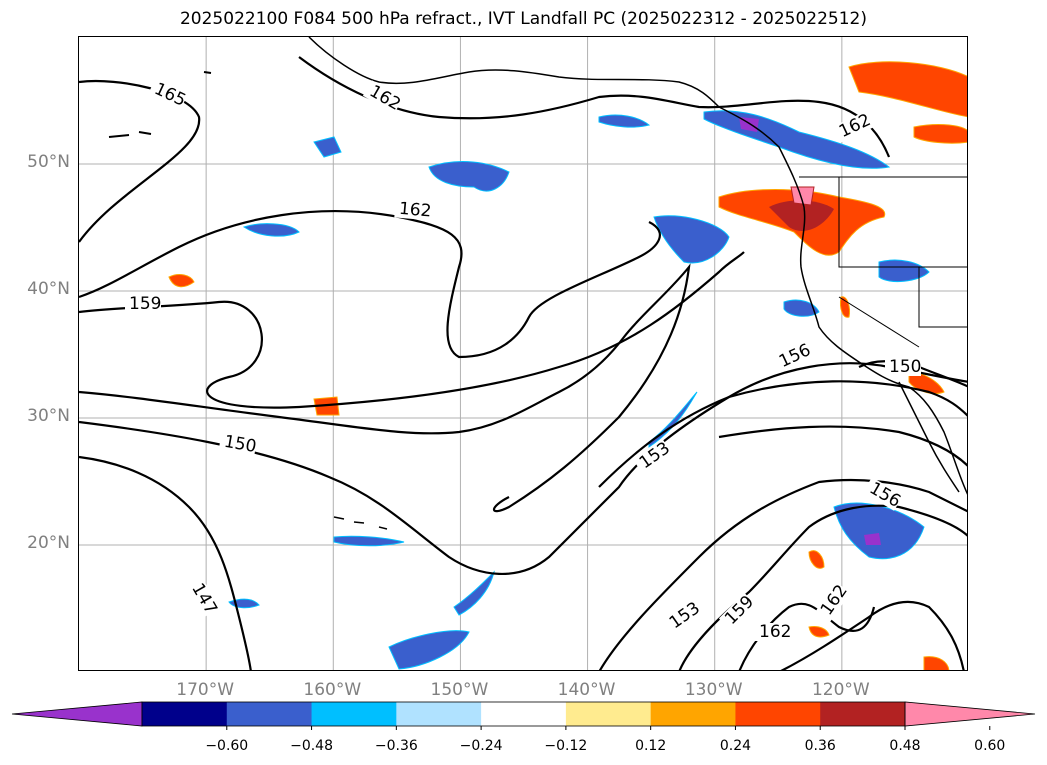  What do you see at coordinates (929, 437) in the screenshot?
I see `coast-baja` at bounding box center [929, 437].